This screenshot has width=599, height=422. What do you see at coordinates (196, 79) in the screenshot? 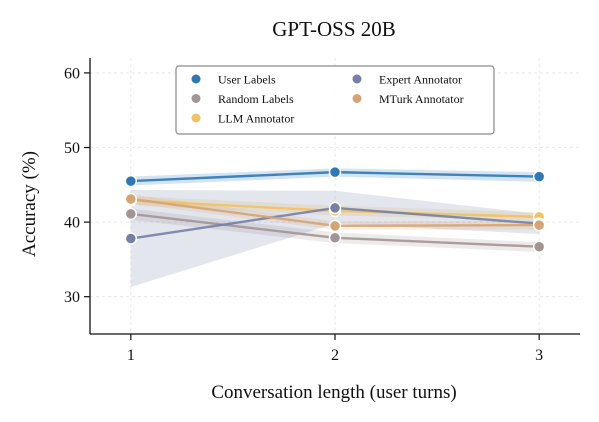
I see `legend-marker-user-labels` at bounding box center [196, 79].